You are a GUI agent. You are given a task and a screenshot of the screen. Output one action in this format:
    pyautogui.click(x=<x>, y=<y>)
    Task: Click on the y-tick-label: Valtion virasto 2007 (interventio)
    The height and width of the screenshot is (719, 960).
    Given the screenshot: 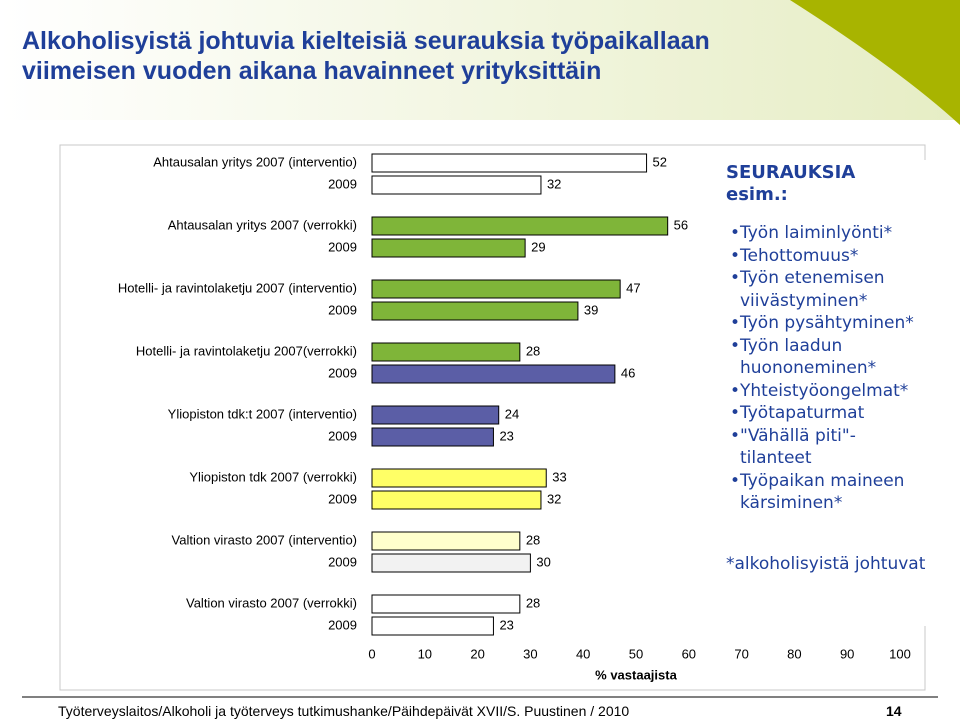 What is the action you would take?
    pyautogui.click(x=264, y=539)
    